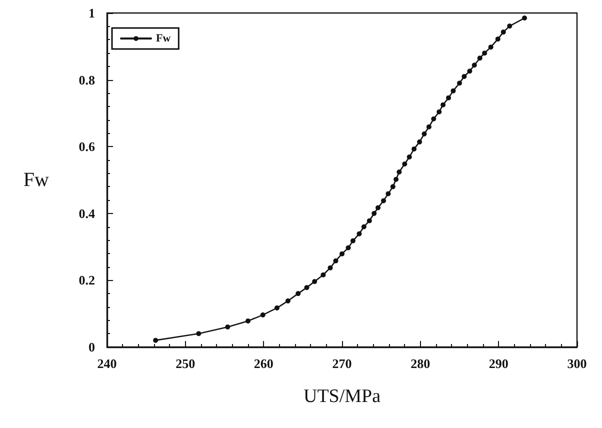  What do you see at coordinates (163, 38) in the screenshot?
I see `legend-label: Fw` at bounding box center [163, 38].